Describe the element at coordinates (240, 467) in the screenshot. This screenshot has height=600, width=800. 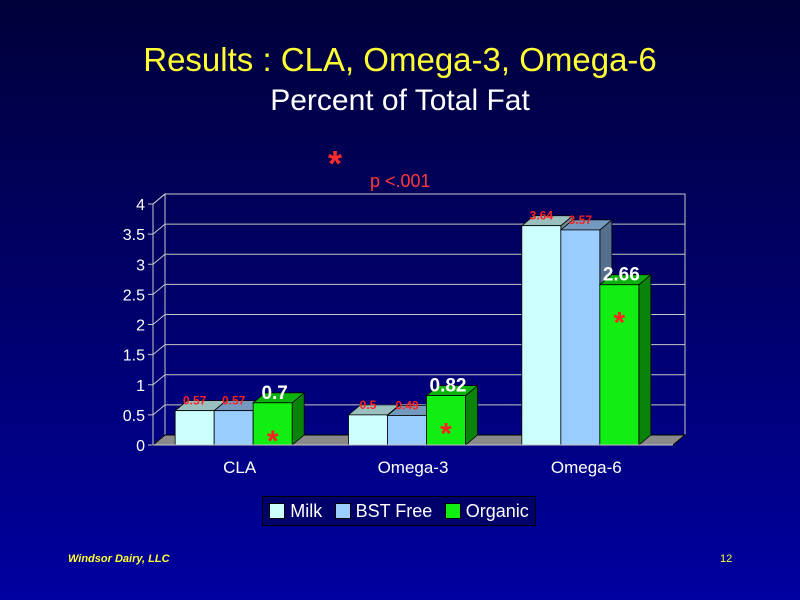
I see `x-tick-label: CLA` at that location.